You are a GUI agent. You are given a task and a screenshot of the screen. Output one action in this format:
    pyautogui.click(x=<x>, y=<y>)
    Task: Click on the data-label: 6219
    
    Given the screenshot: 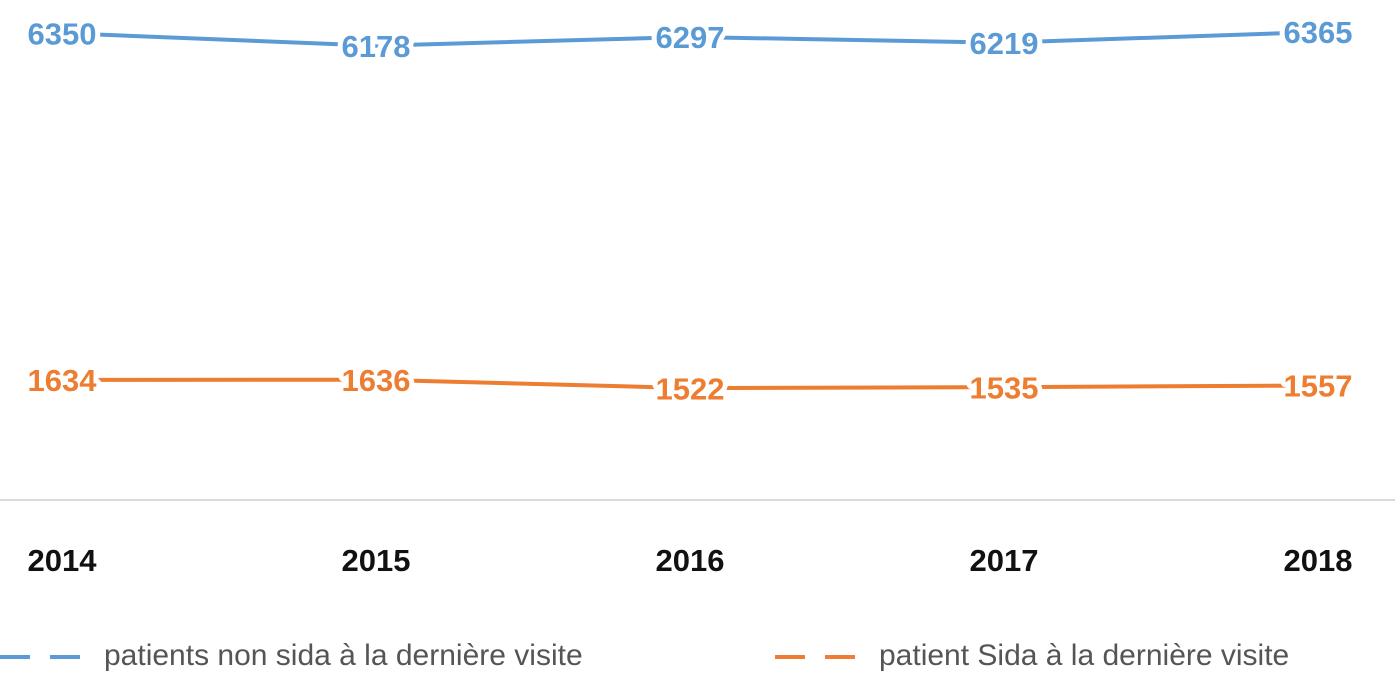 What is the action you would take?
    pyautogui.click(x=1004, y=43)
    